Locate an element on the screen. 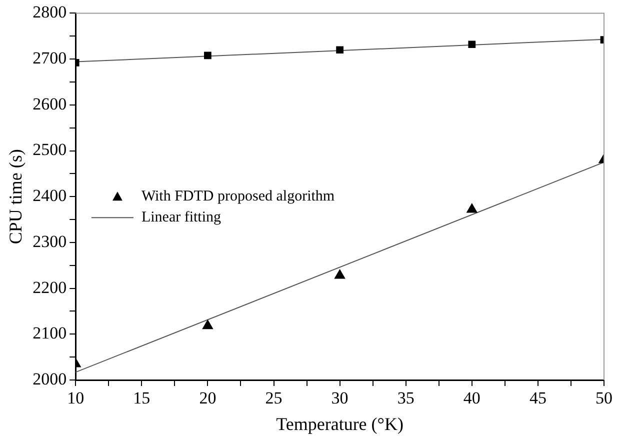 The height and width of the screenshot is (440, 626). y-tick-label: 2500 is located at coordinates (49, 150).